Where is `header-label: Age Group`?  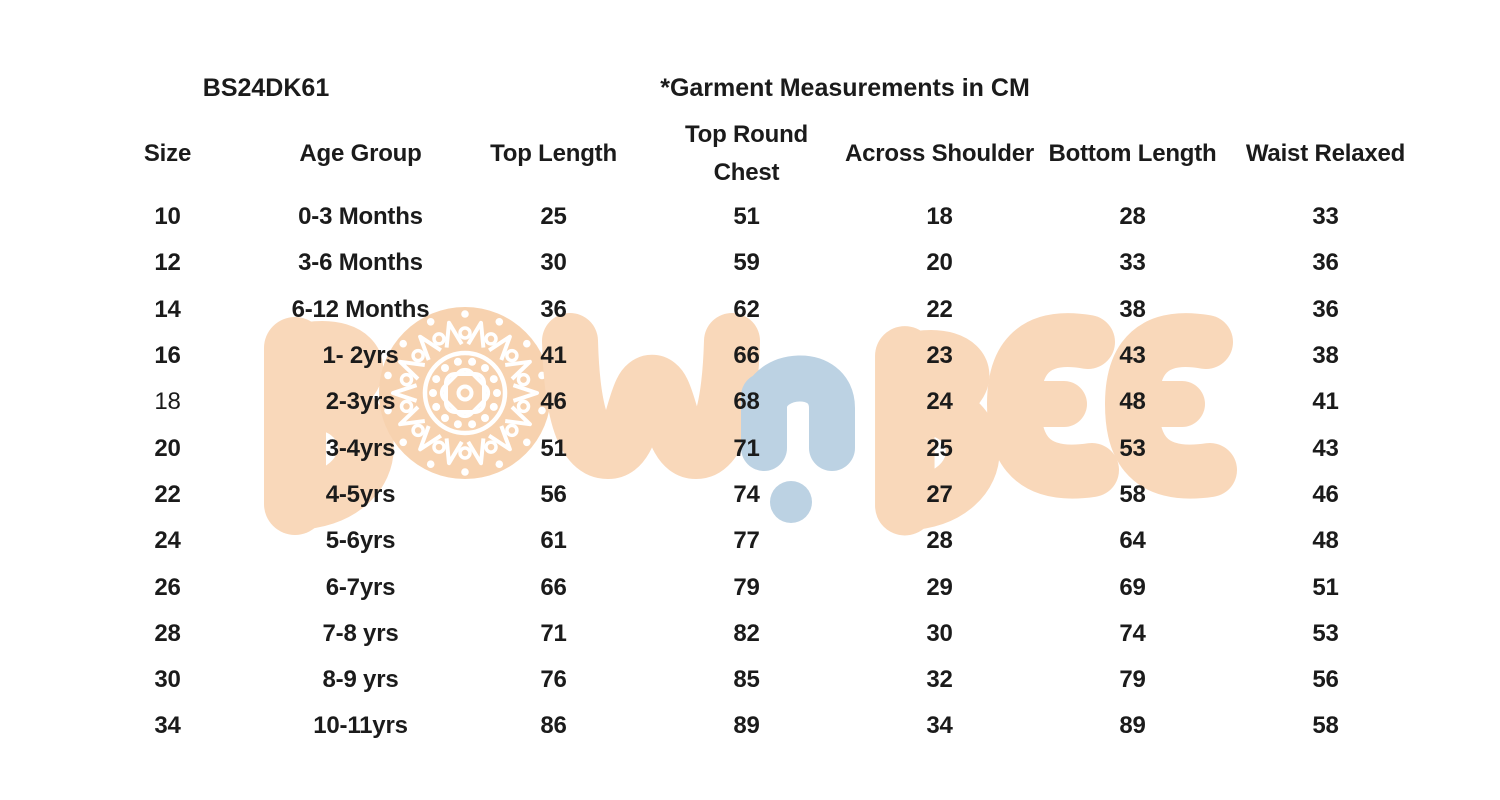 header-label: Age Group is located at coordinates (360, 153).